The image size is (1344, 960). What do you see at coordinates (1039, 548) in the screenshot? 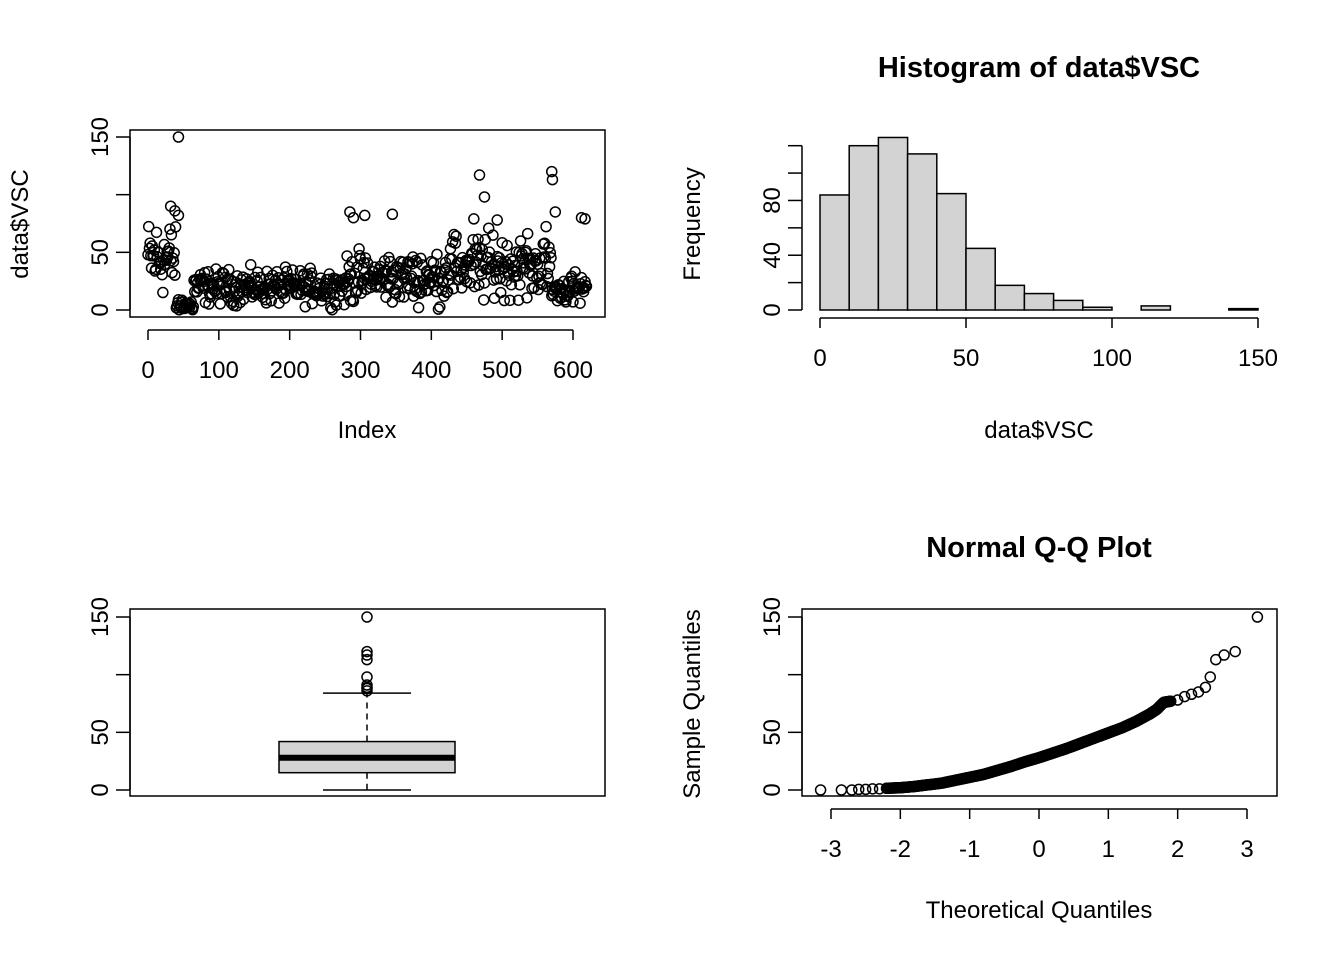
I see `qq-plot-title: Normal Q-Q Plot` at bounding box center [1039, 548].